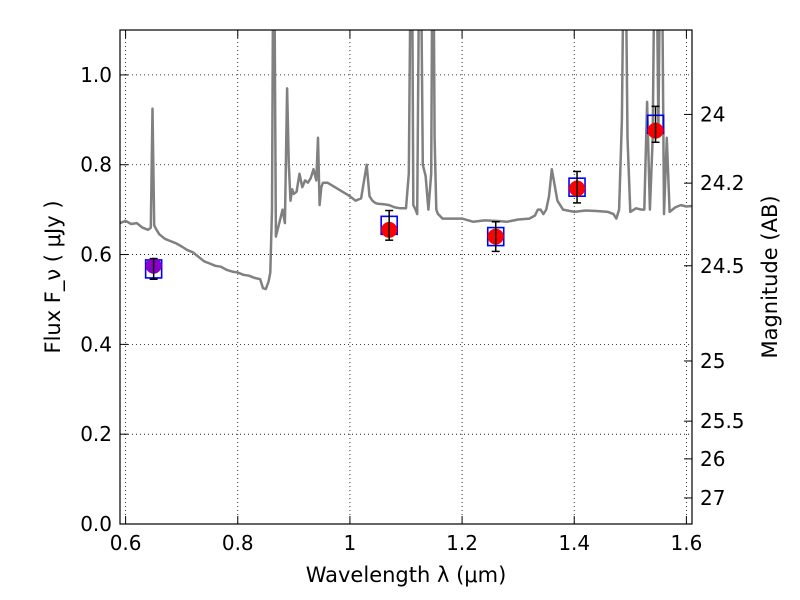 This screenshot has height=600, width=800. Describe the element at coordinates (126, 543) in the screenshot. I see `x-tick-label: 0.6` at that location.